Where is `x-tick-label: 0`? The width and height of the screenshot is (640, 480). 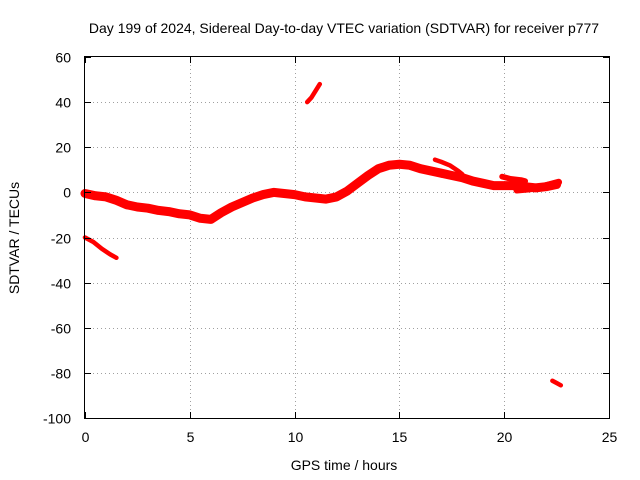
x-tick-label: 0 is located at coordinates (86, 437).